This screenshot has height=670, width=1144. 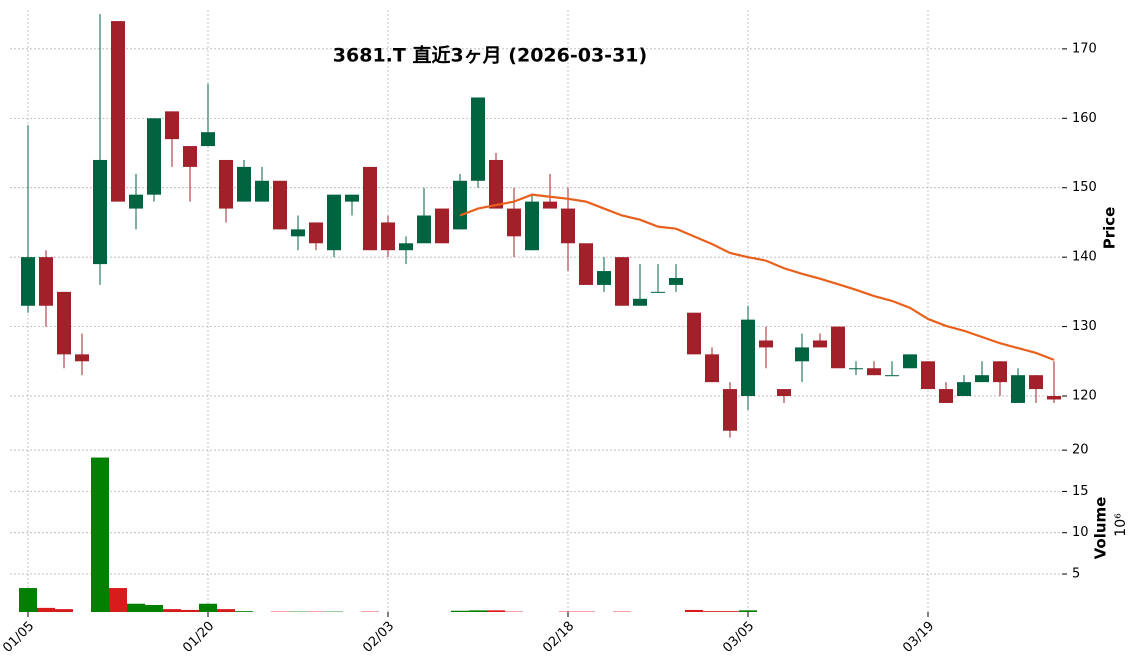 What do you see at coordinates (1110, 228) in the screenshot?
I see `y-axis-label: Price` at bounding box center [1110, 228].